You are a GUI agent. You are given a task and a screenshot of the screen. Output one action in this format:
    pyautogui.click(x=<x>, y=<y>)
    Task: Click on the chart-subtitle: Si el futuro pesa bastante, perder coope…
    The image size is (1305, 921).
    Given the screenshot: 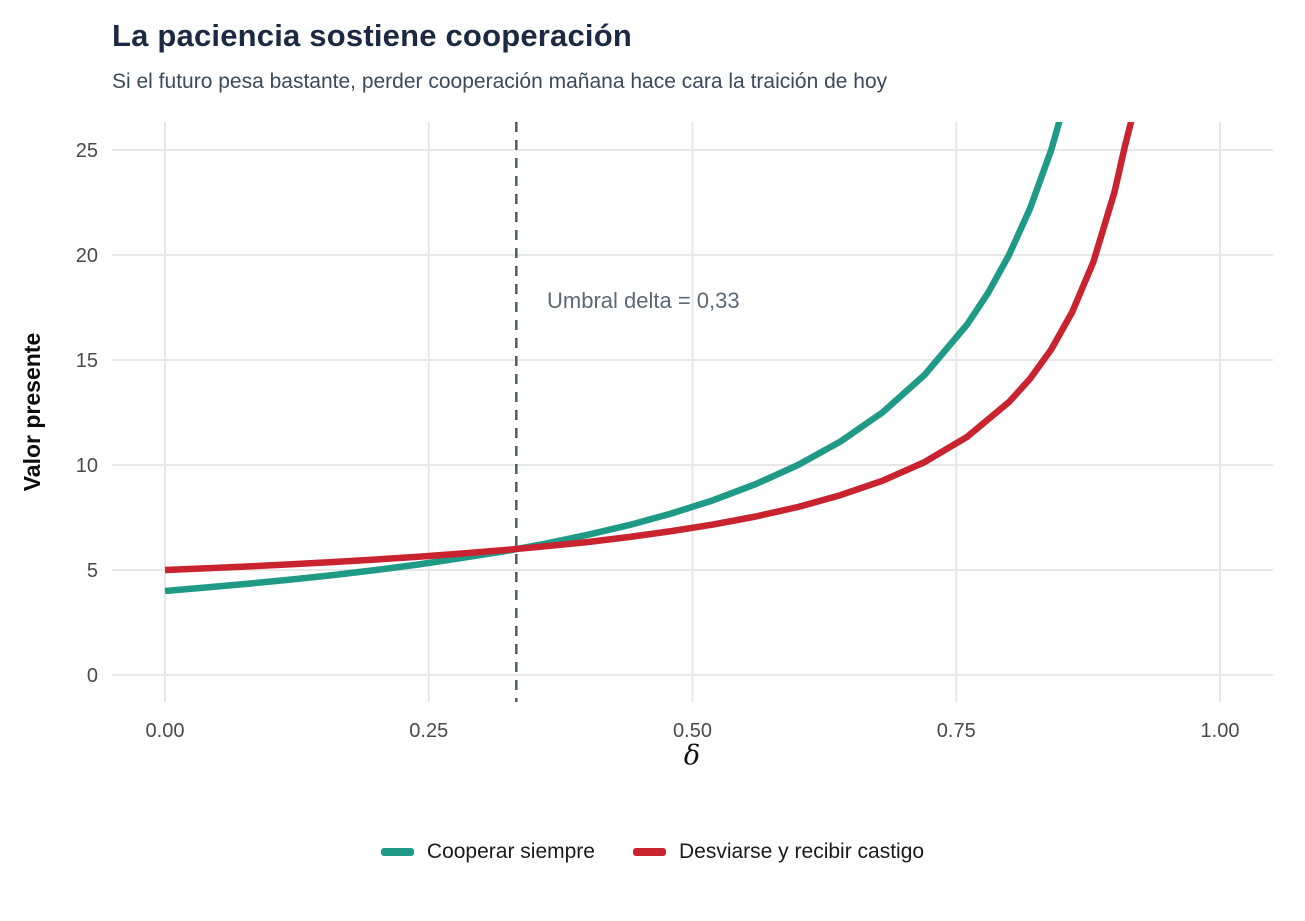 What is the action you would take?
    pyautogui.click(x=500, y=81)
    